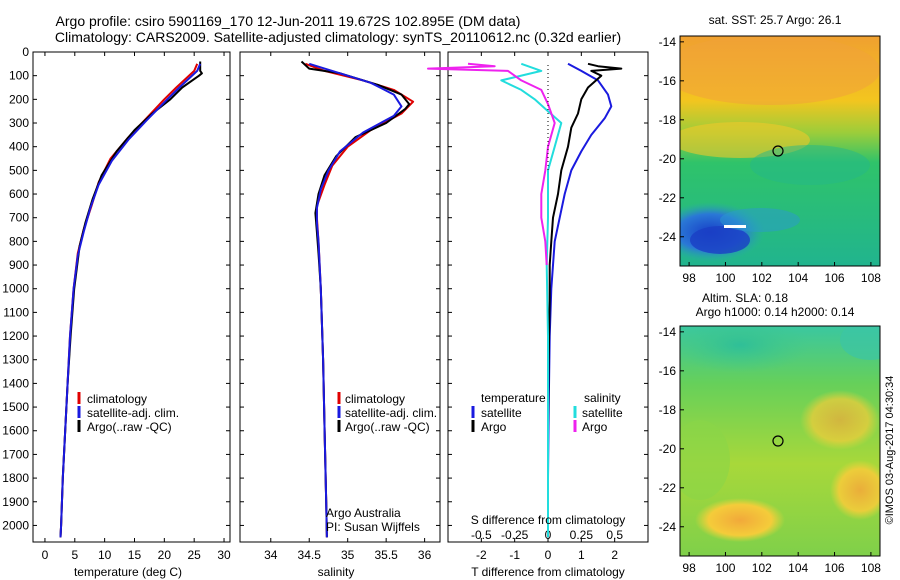 This screenshot has height=580, width=900. I want to click on depth-tick-label: 200, so click(19, 99).